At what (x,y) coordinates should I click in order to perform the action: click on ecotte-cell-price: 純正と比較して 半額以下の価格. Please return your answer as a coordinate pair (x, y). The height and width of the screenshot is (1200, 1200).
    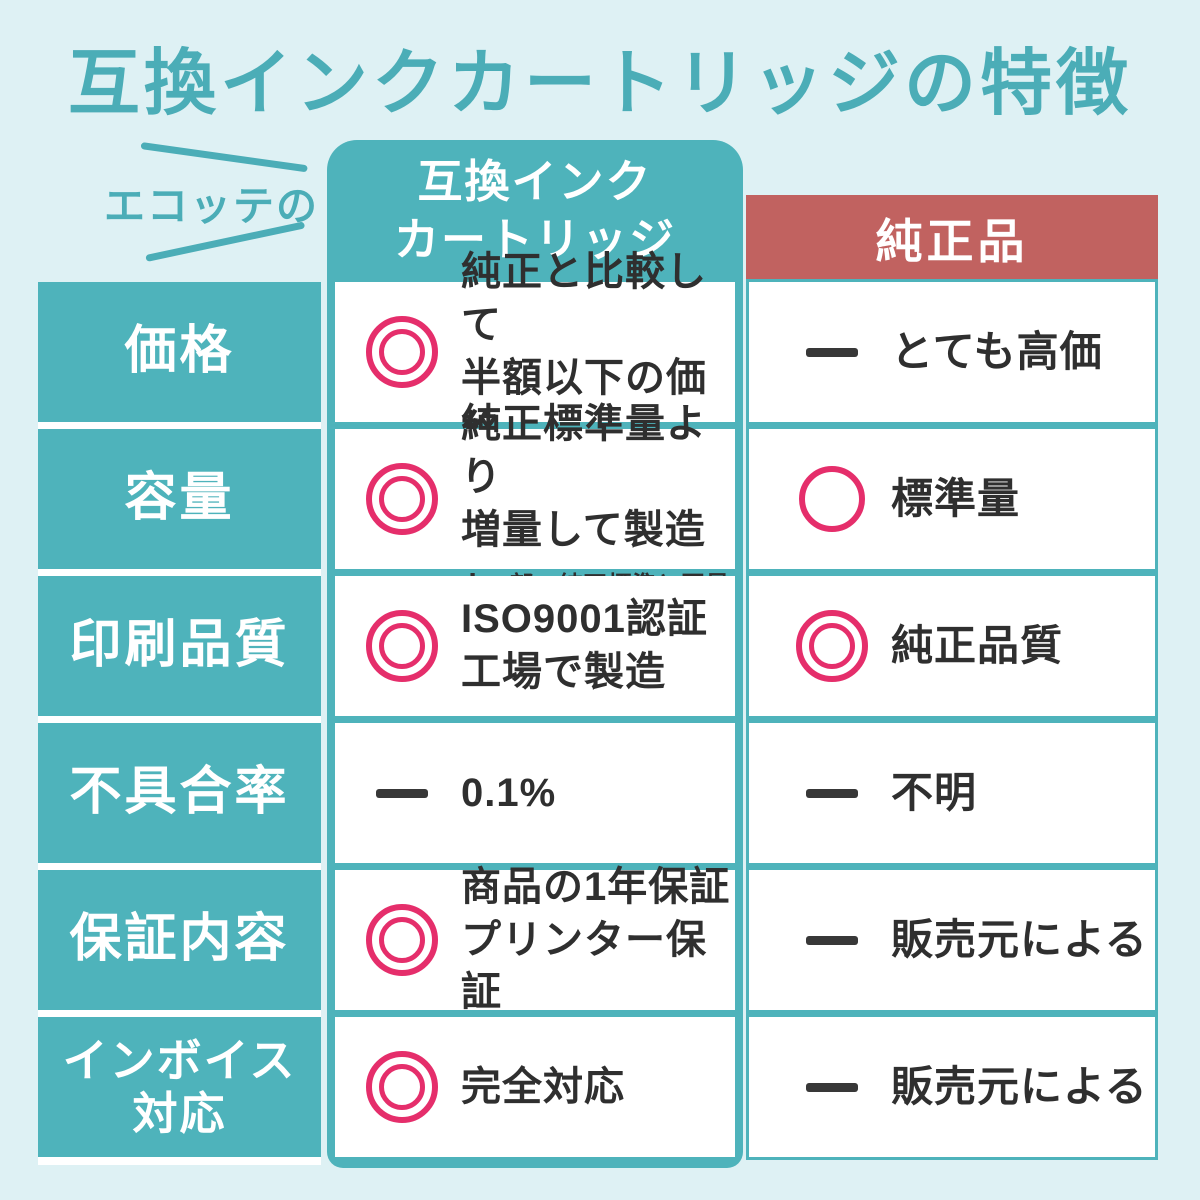
    Looking at the image, I should click on (535, 351).